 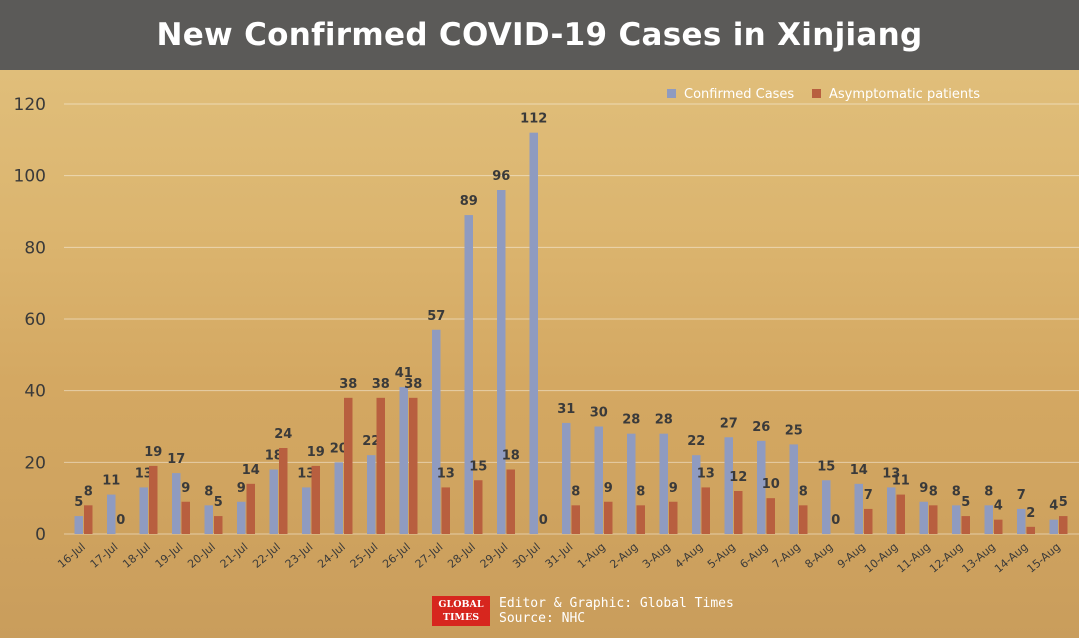 What do you see at coordinates (533, 119) in the screenshot?
I see `data-label: 112` at bounding box center [533, 119].